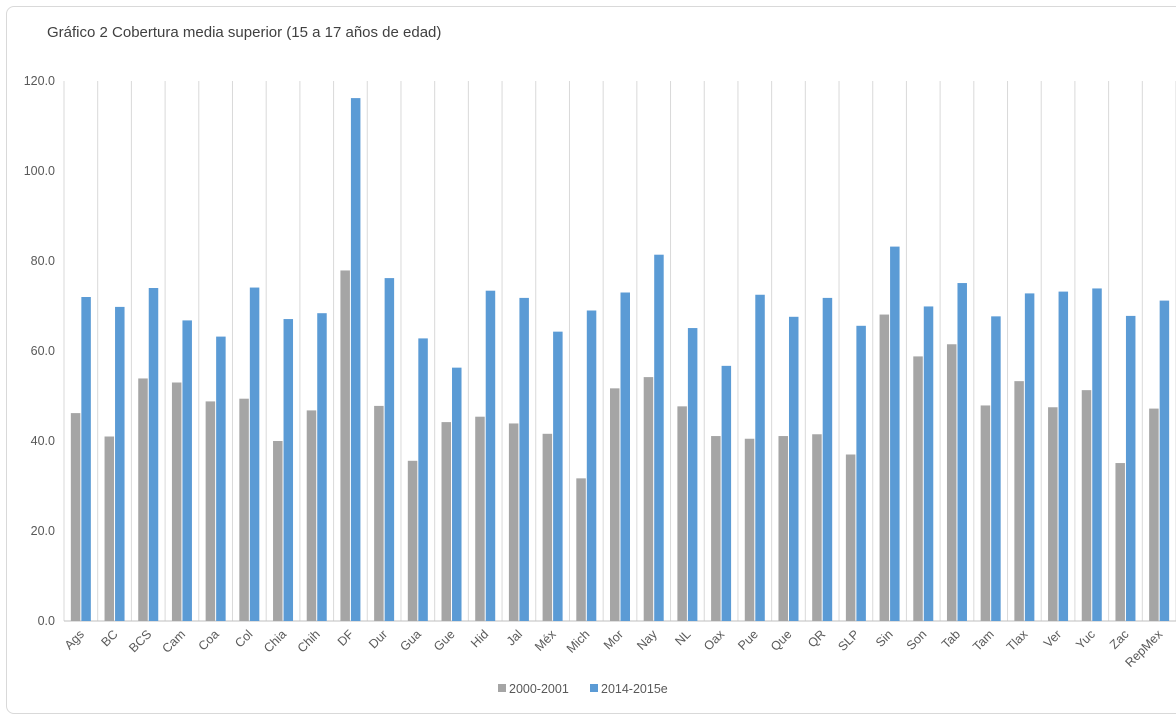 The image size is (1176, 719). What do you see at coordinates (714, 640) in the screenshot?
I see `x-tick-label: Oax` at bounding box center [714, 640].